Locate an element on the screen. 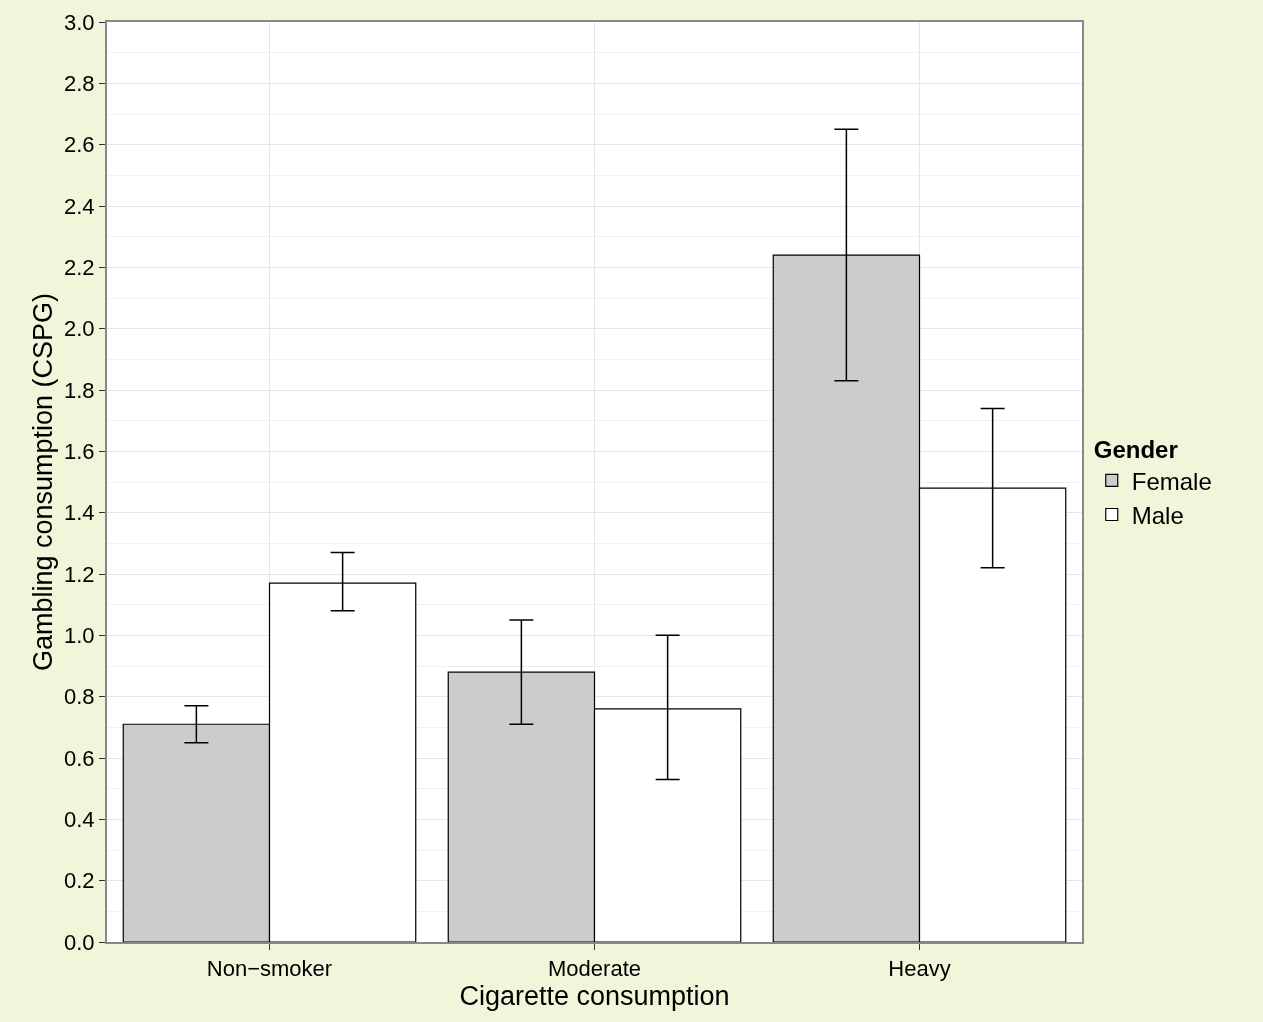 The image size is (1263, 1022). x-axis-title: Cigarette consumption is located at coordinates (594, 996).